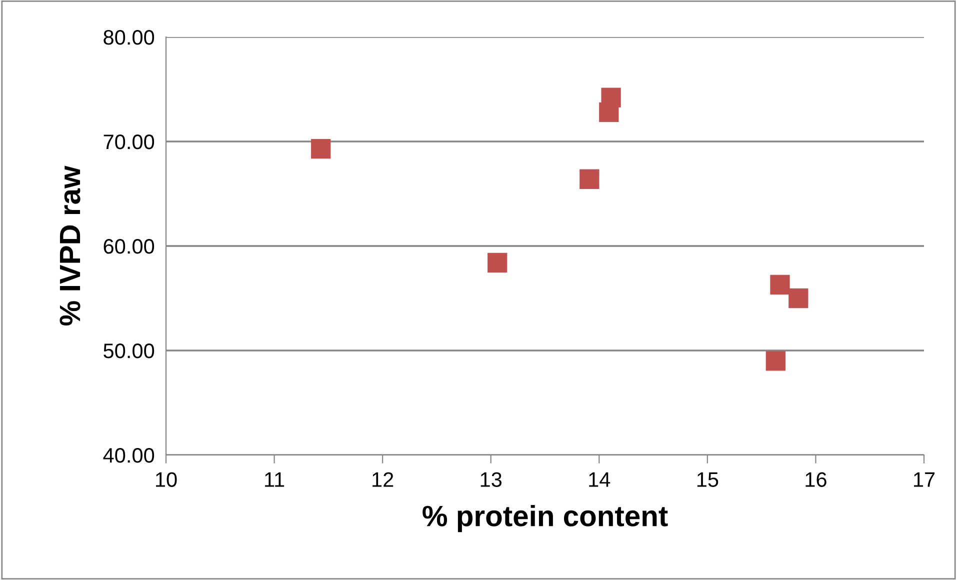  What do you see at coordinates (70, 246) in the screenshot?
I see `y-axis-title: % IVPD raw` at bounding box center [70, 246].